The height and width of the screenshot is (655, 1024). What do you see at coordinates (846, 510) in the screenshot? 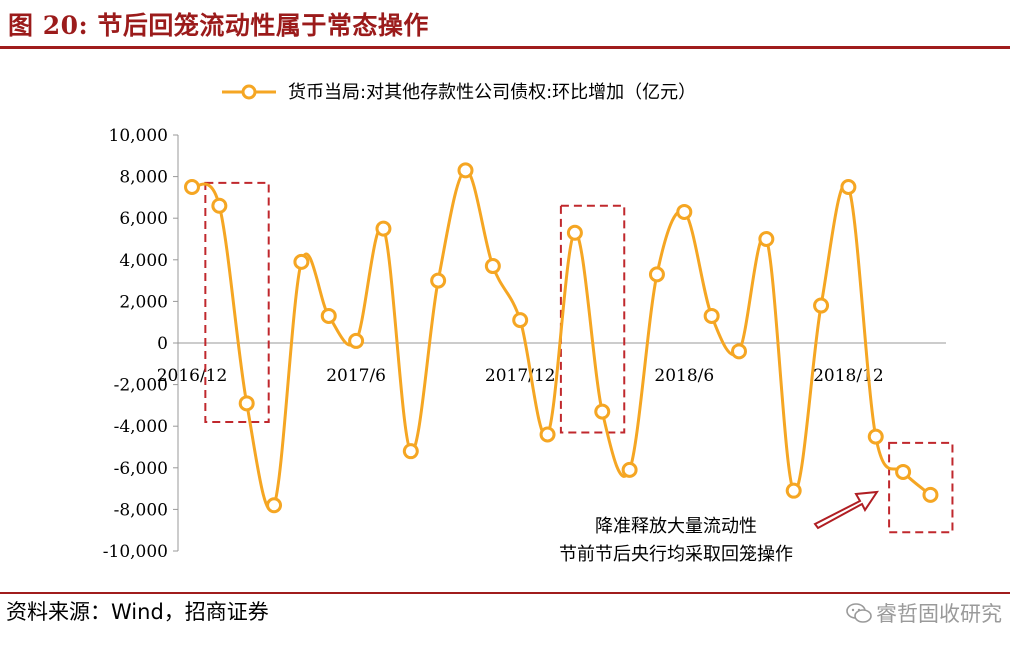
I see `annotation-arrow` at bounding box center [846, 510].